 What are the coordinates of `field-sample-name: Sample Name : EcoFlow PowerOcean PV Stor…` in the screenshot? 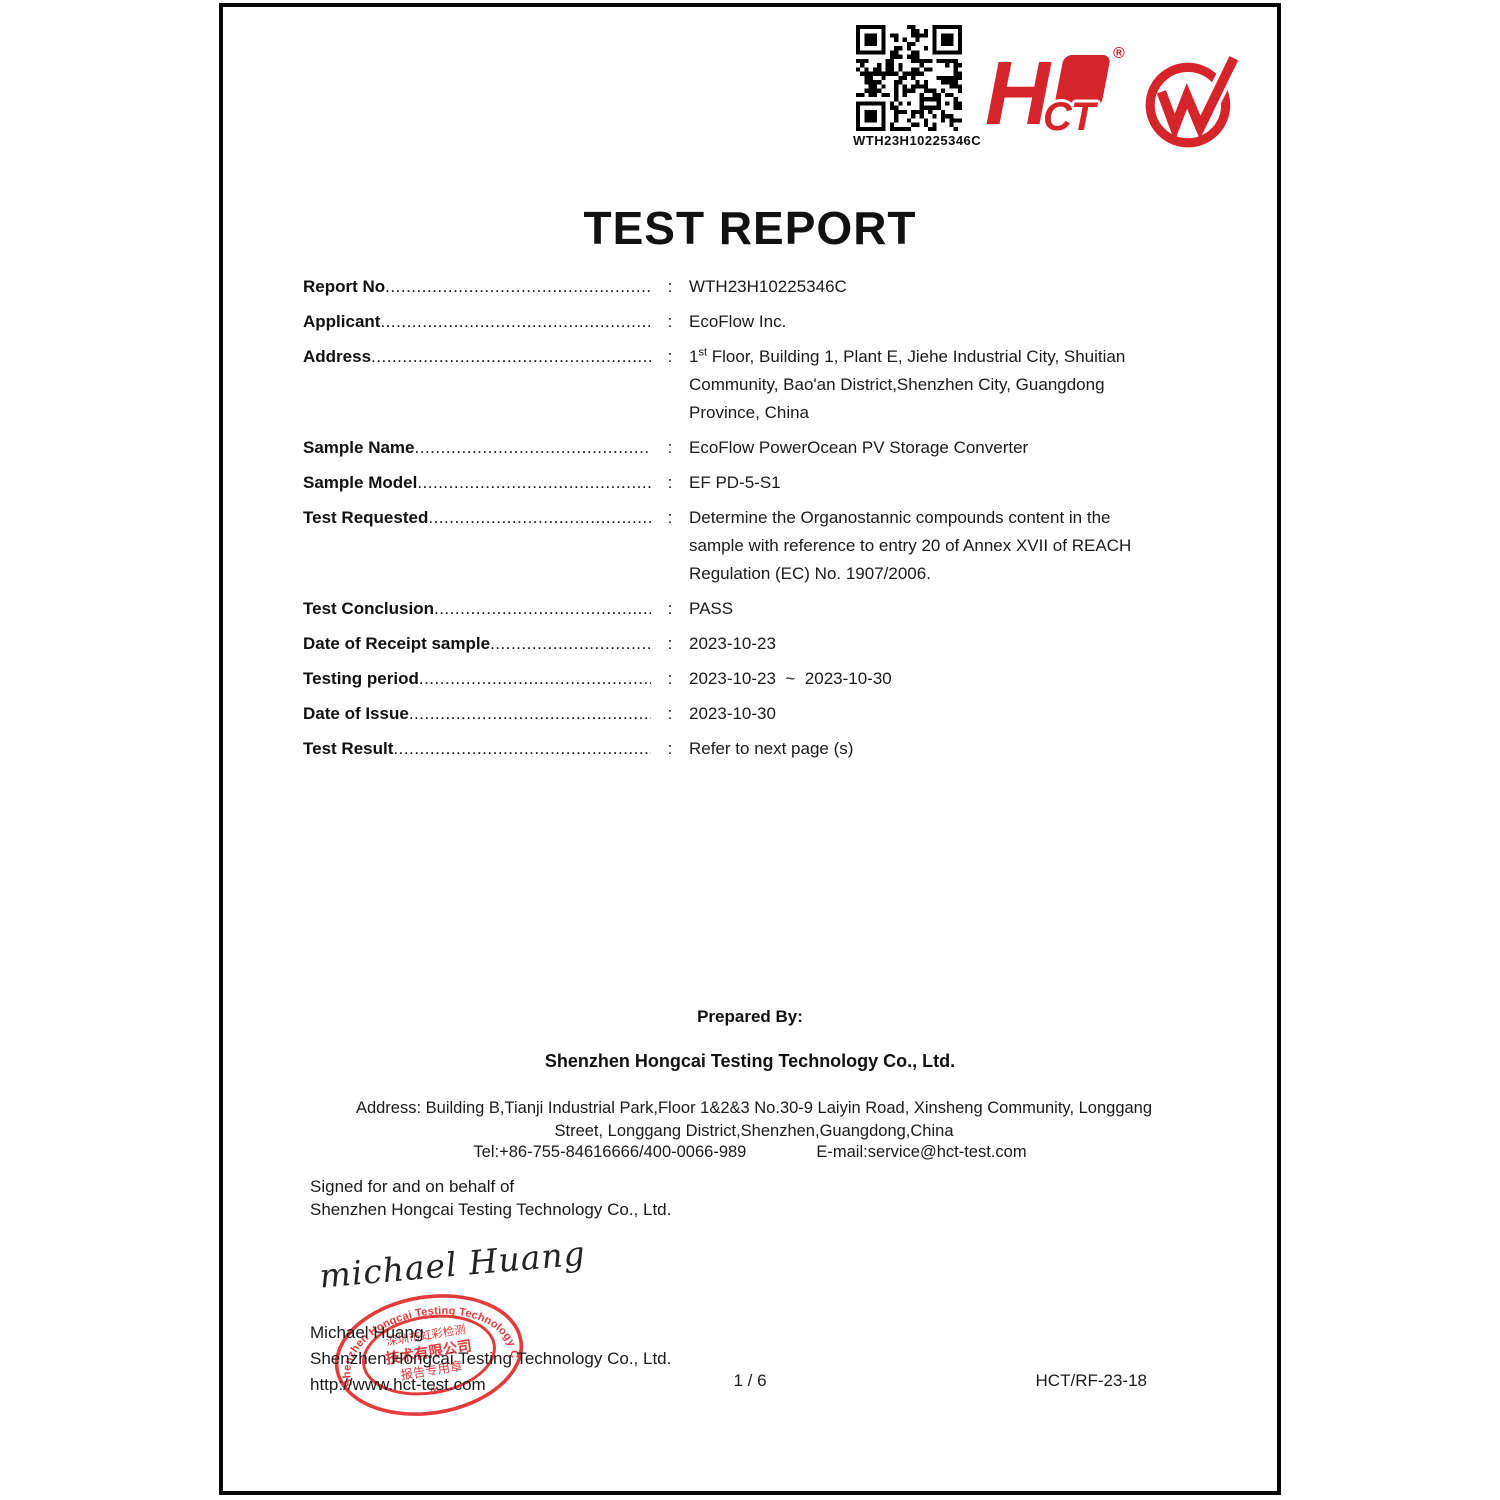 It's located at (759, 448).